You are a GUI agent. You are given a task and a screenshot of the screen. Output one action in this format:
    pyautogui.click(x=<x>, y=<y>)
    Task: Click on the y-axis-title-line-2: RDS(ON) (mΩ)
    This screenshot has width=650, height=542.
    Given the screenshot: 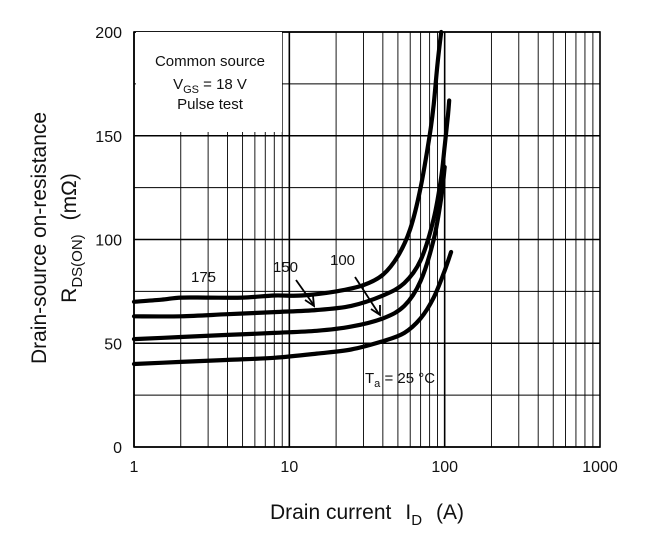 What is the action you would take?
    pyautogui.click(x=72, y=238)
    